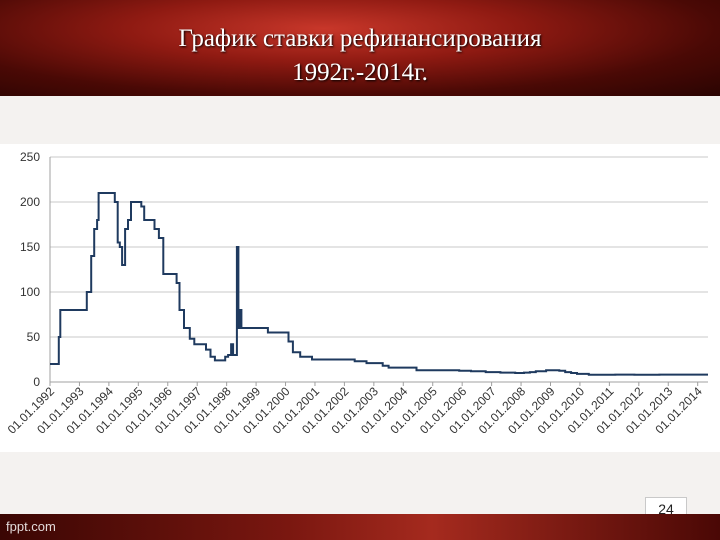 The height and width of the screenshot is (540, 720). What do you see at coordinates (30, 247) in the screenshot?
I see `y-tick-label: 150` at bounding box center [30, 247].